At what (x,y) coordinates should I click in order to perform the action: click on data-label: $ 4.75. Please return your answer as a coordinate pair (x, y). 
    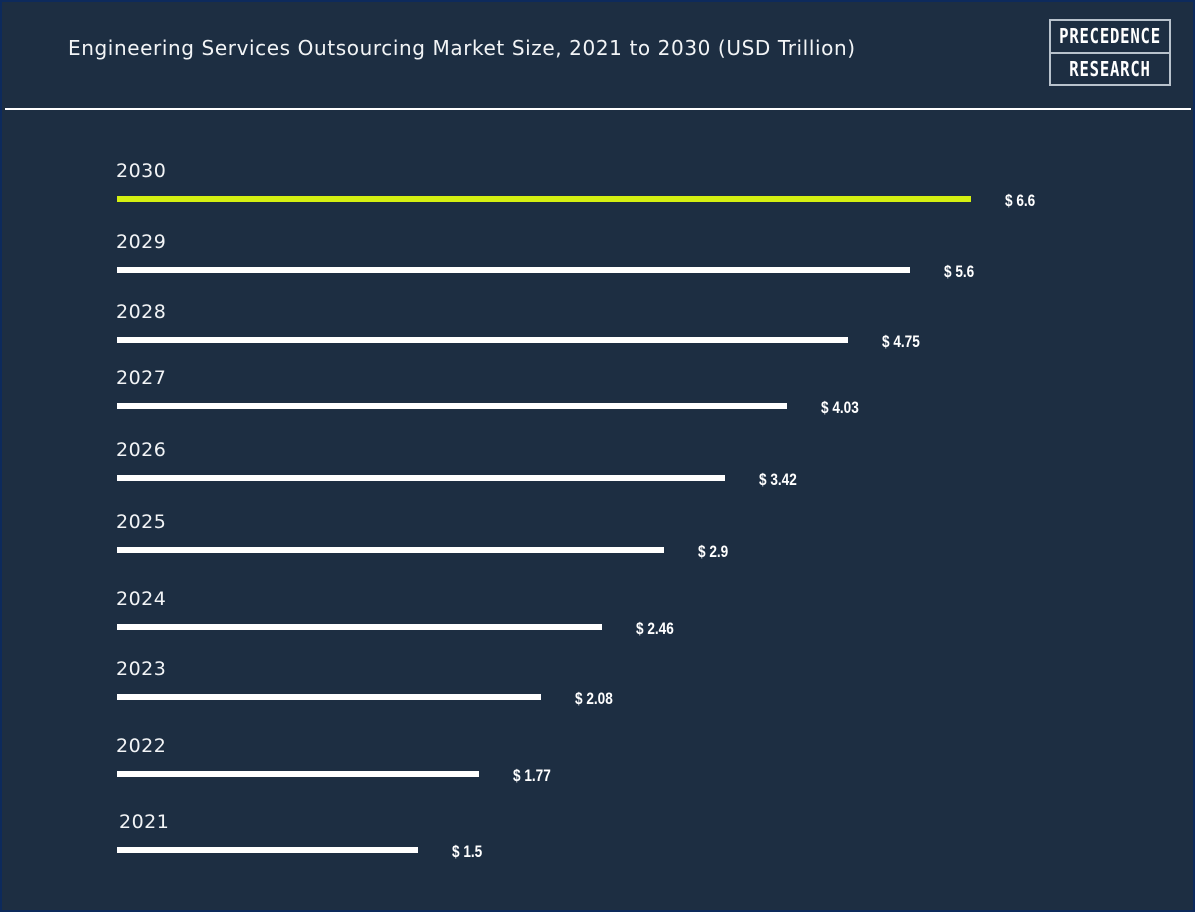
    Looking at the image, I should click on (901, 341).